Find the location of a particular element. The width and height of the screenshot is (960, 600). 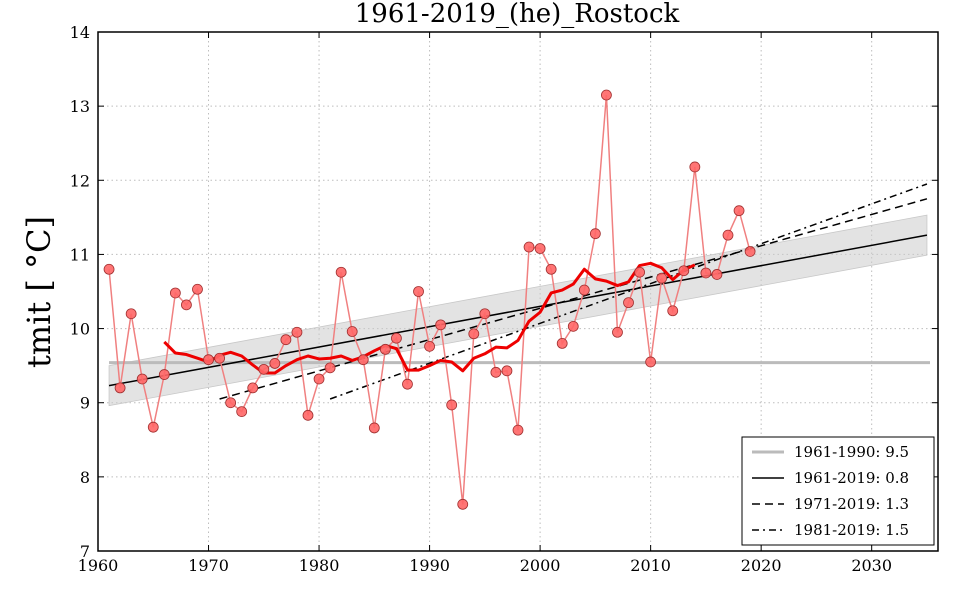

y-tick-label: 12 is located at coordinates (80, 180).